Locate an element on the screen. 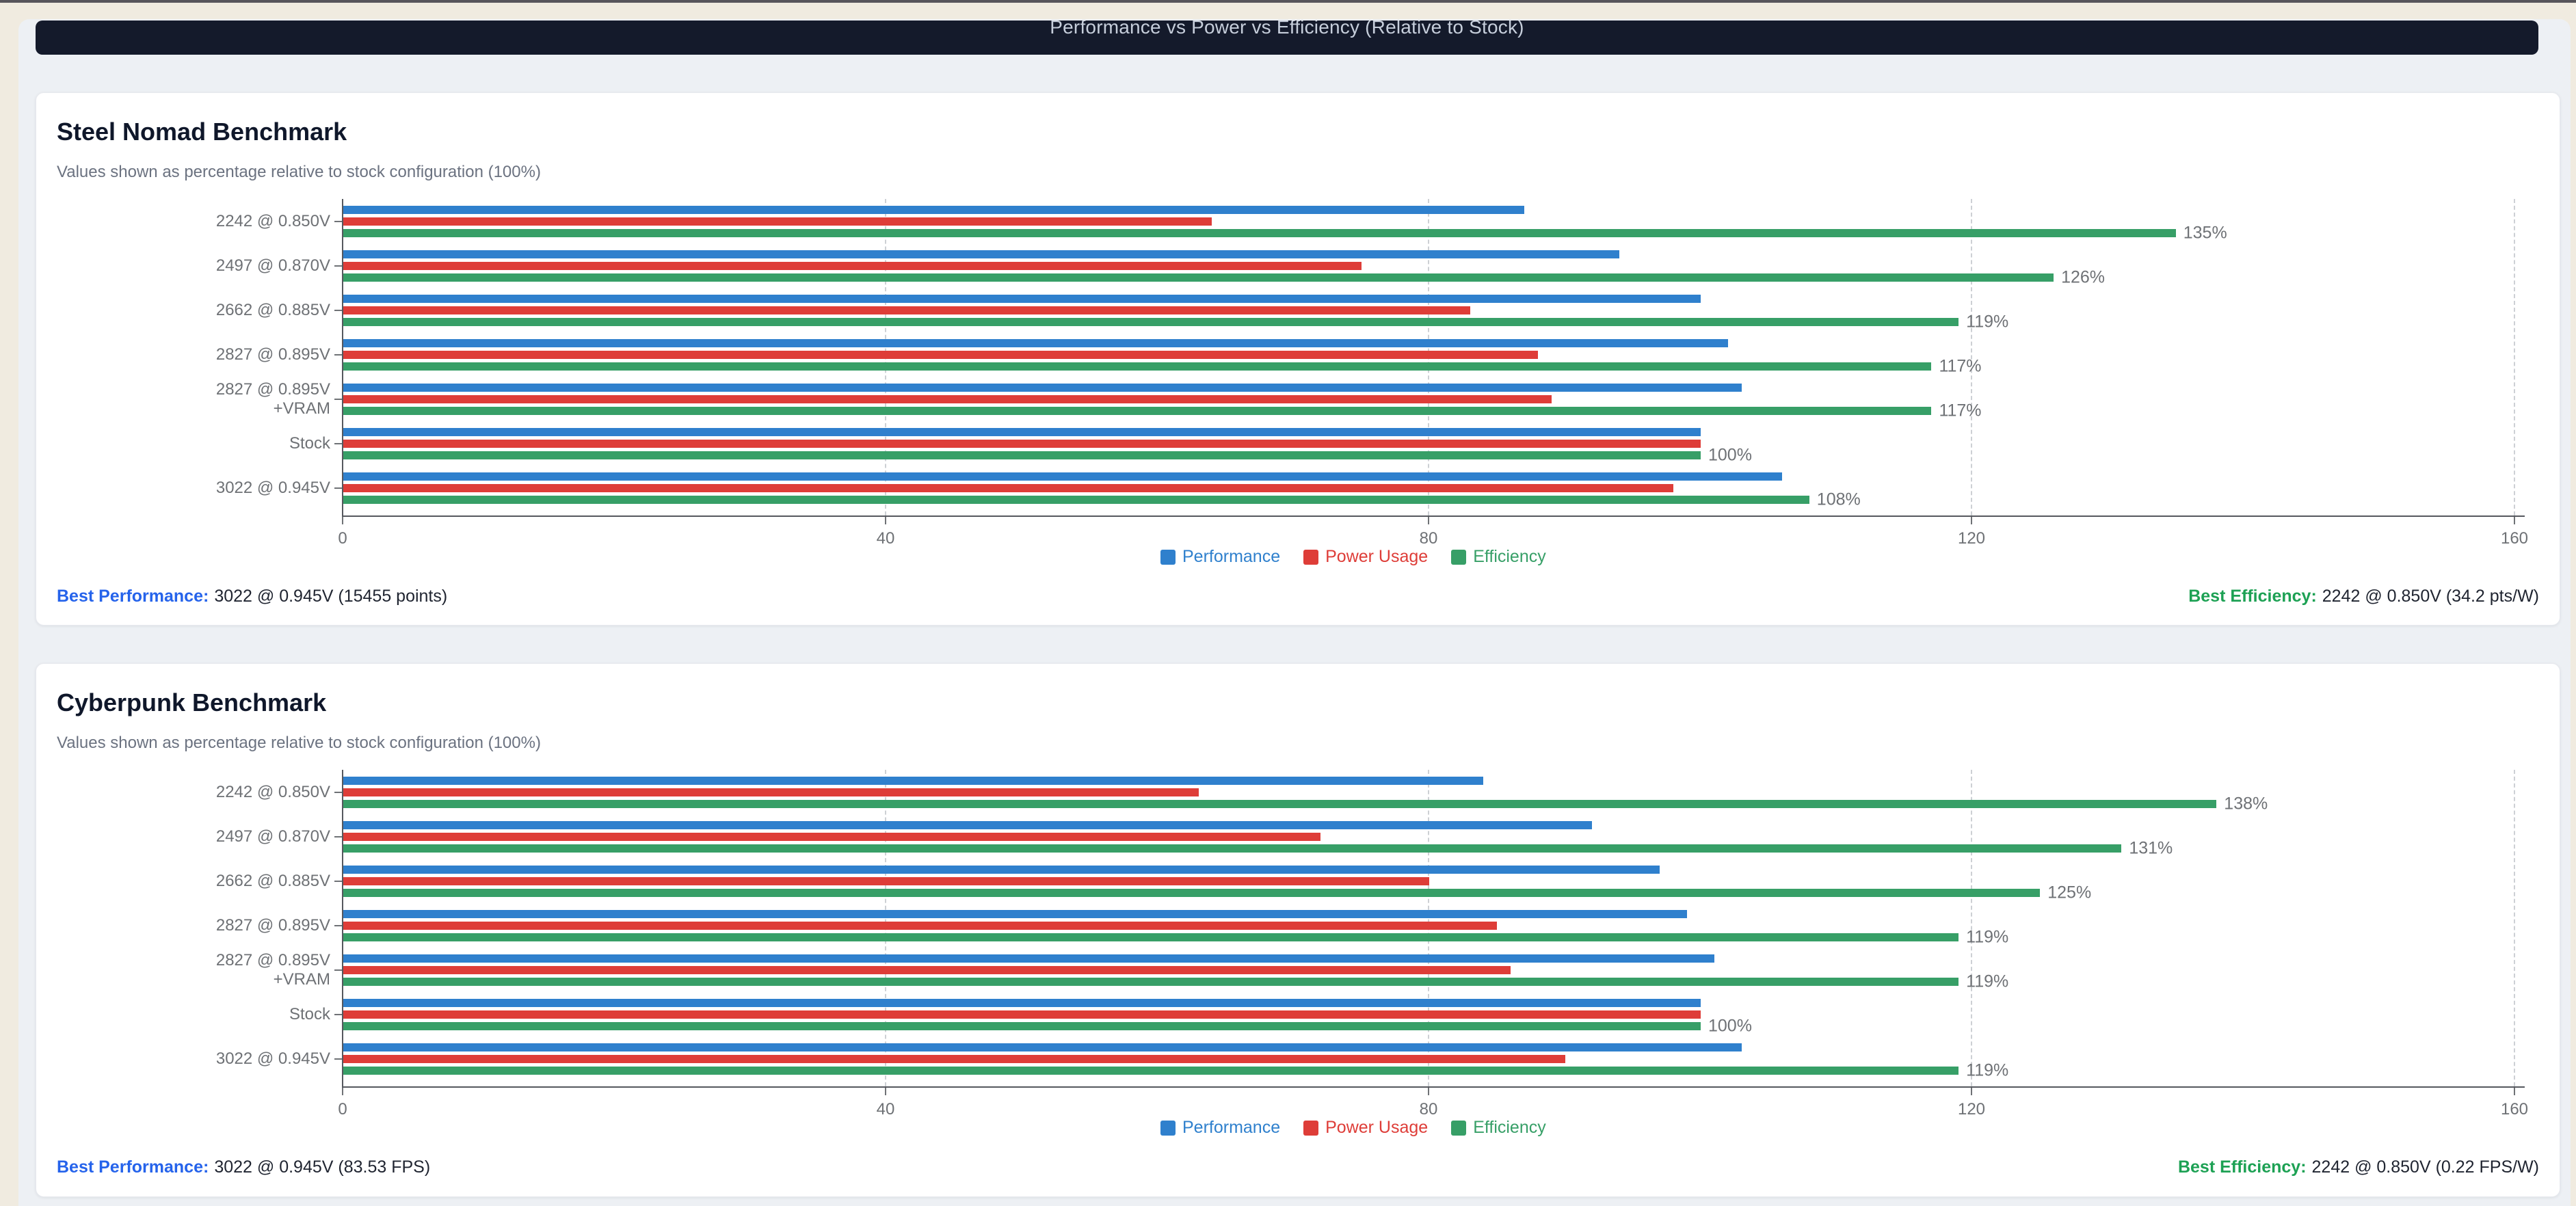 The height and width of the screenshot is (1206, 2576). performance-swatch is located at coordinates (1168, 1128).